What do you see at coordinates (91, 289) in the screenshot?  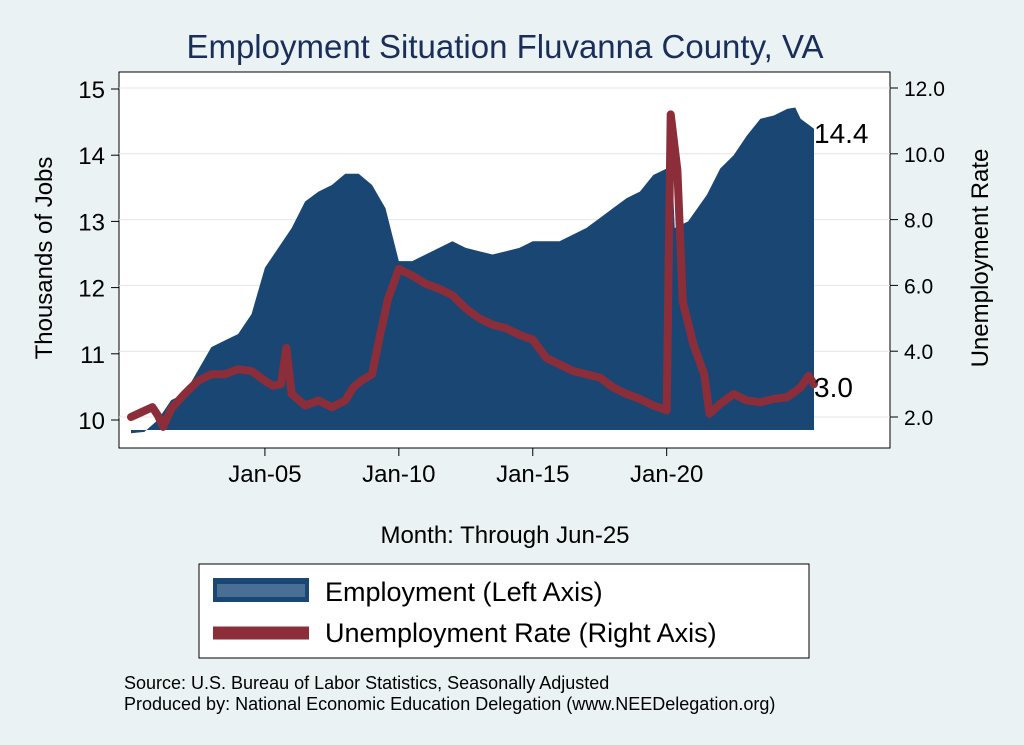 I see `left-tick-label: 12` at bounding box center [91, 289].